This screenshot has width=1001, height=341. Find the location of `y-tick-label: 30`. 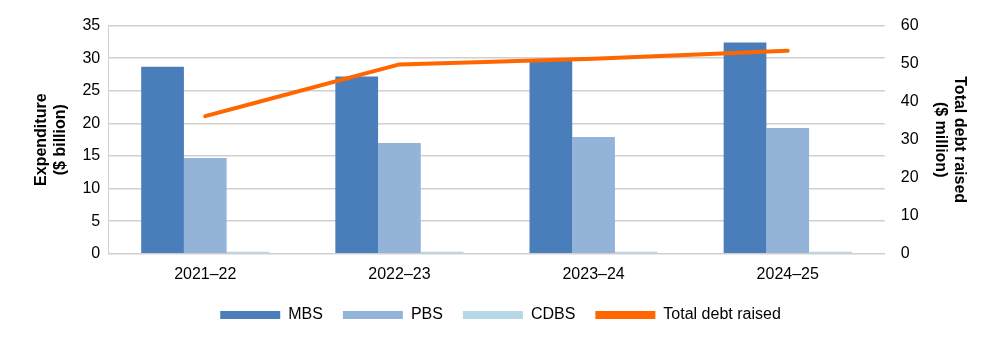

y-tick-label: 30 is located at coordinates (91, 57).